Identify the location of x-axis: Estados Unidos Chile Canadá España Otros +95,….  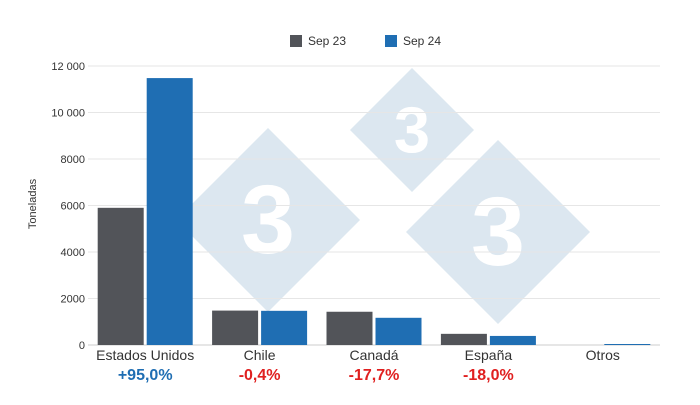
(358, 365).